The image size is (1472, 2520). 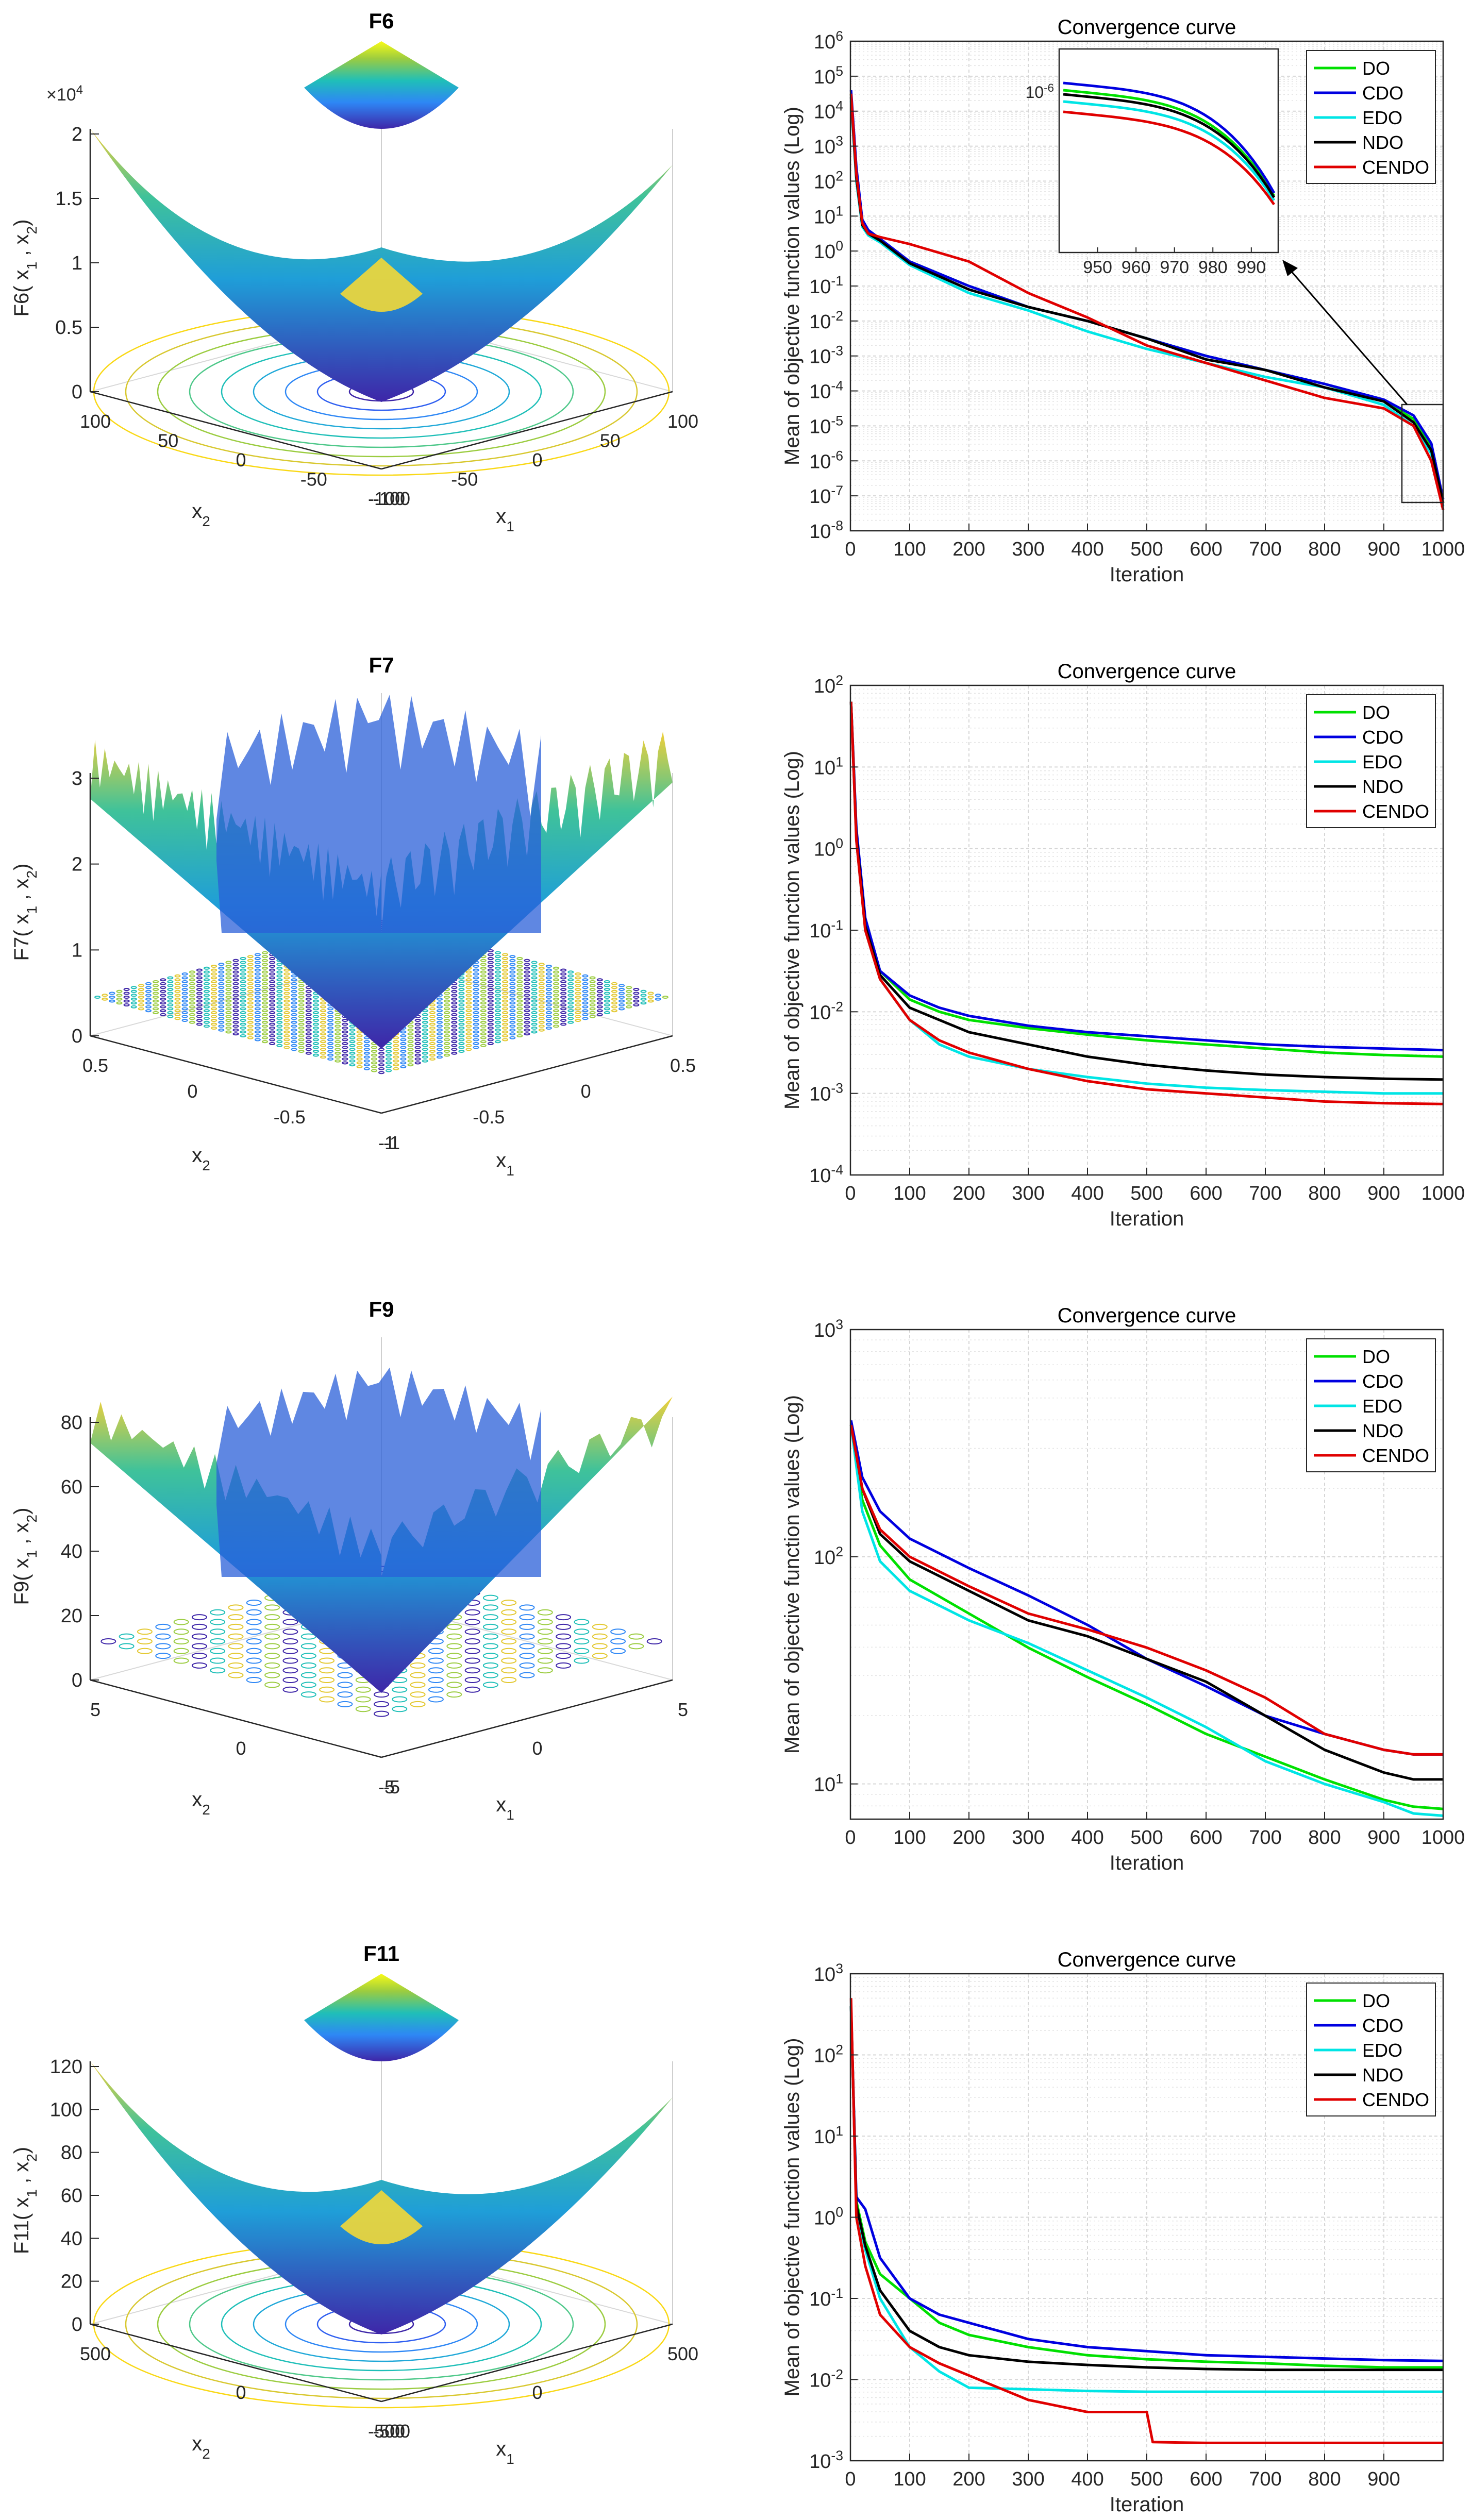 What do you see at coordinates (909, 550) in the screenshot?
I see `x-tick-label: 100` at bounding box center [909, 550].